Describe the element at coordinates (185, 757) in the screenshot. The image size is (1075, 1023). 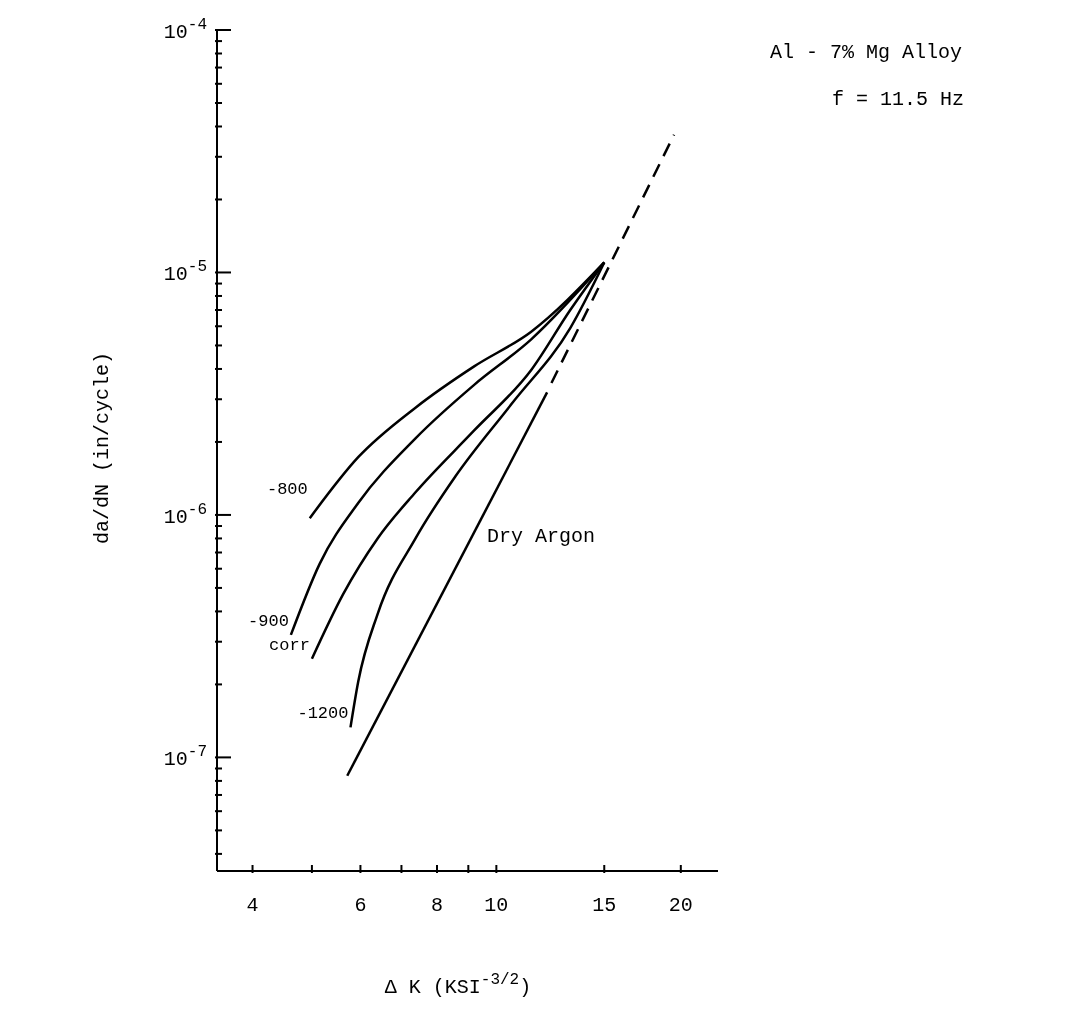
I see `y-tick-label: 10$^{-7}$` at that location.